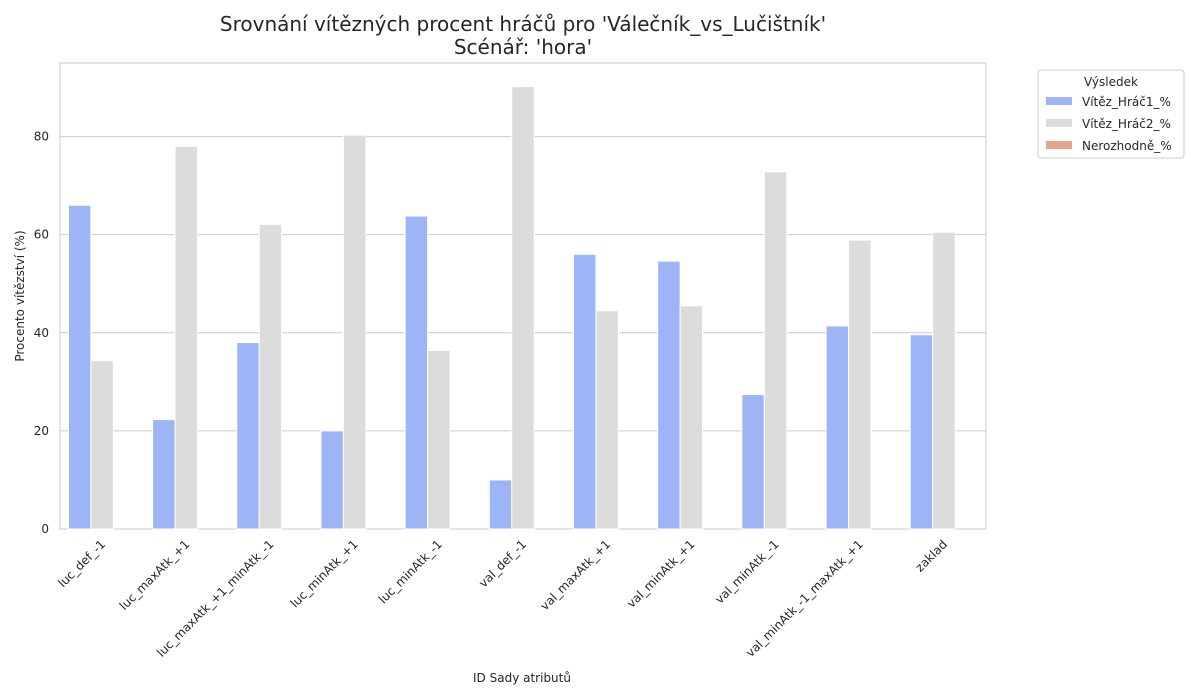 This screenshot has height=700, width=1200. What do you see at coordinates (746, 571) in the screenshot?
I see `x-tick-label: val_minAtk_-1` at bounding box center [746, 571].